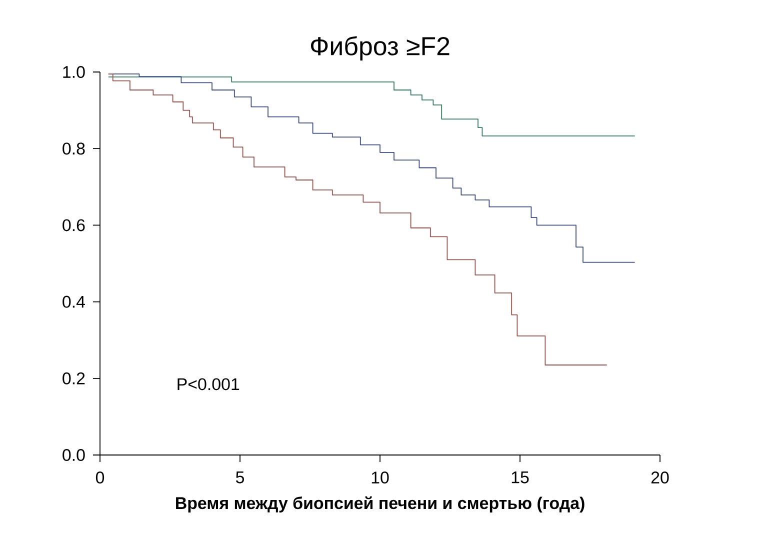 The width and height of the screenshot is (759, 556). What do you see at coordinates (209, 384) in the screenshot?
I see `annotation: P<0.001` at bounding box center [209, 384].